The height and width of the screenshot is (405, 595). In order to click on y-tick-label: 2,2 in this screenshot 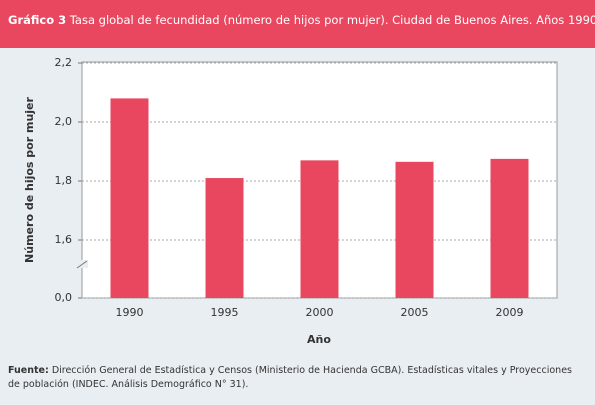, I will do `click(64, 62)`.